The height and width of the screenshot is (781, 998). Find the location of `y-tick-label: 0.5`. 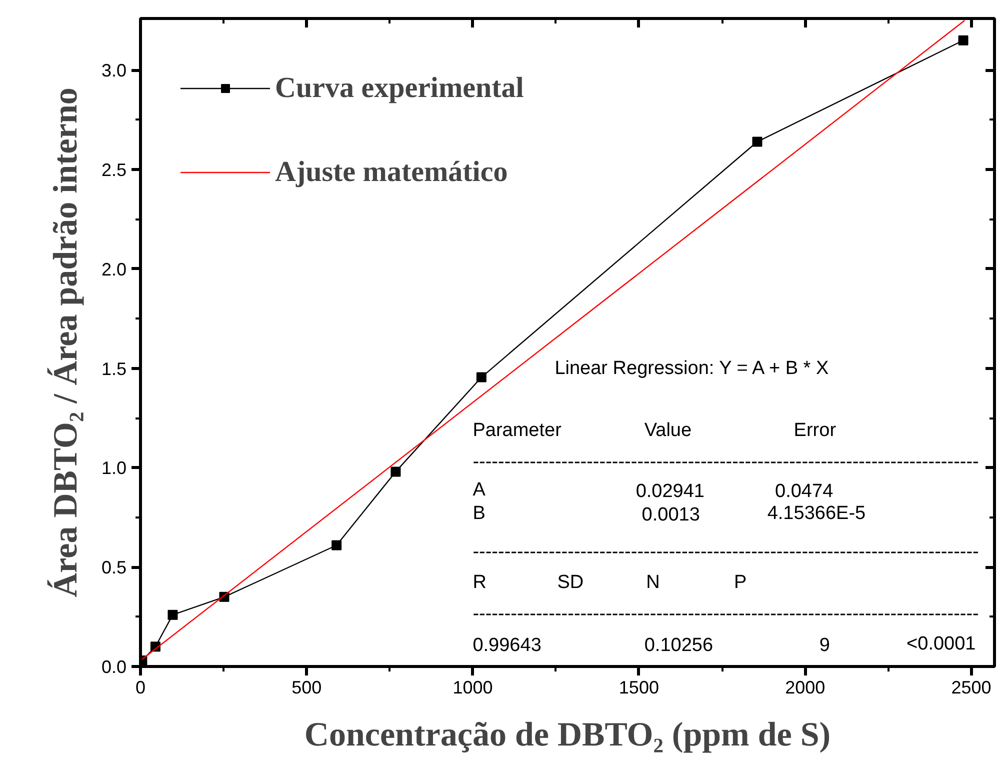

y-tick-label: 0.5 is located at coordinates (114, 568).